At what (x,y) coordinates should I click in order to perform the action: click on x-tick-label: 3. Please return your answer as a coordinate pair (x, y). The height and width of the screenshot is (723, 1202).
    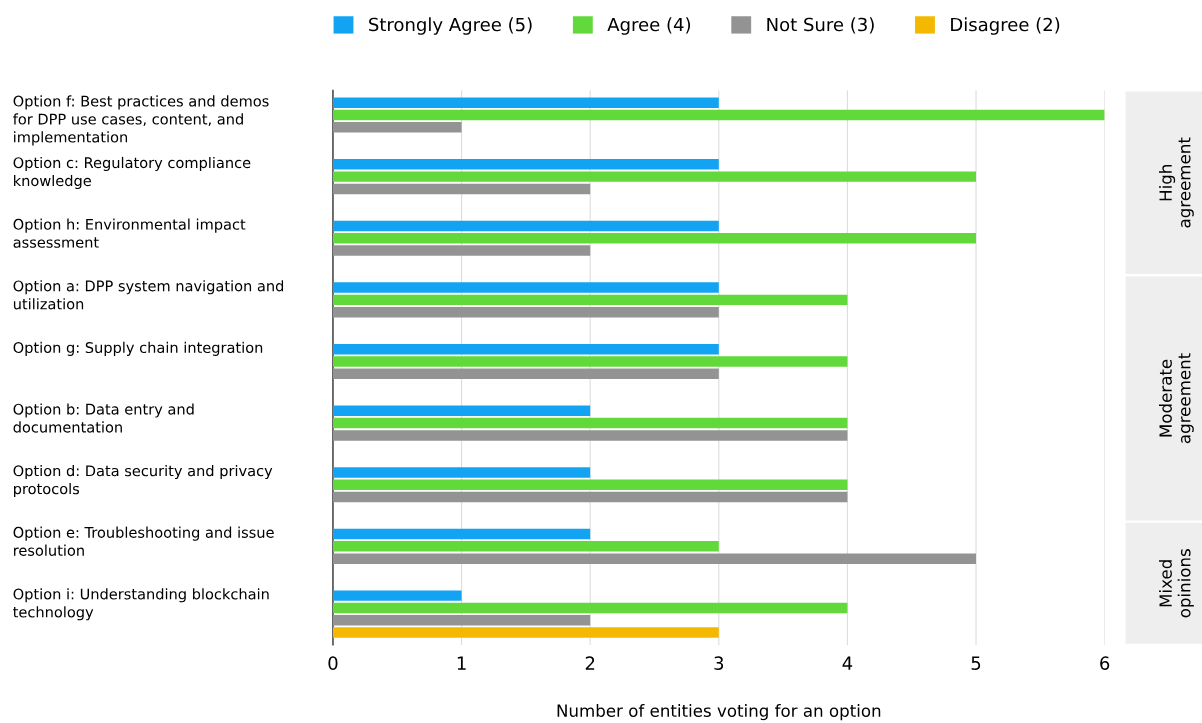
    Looking at the image, I should click on (719, 663).